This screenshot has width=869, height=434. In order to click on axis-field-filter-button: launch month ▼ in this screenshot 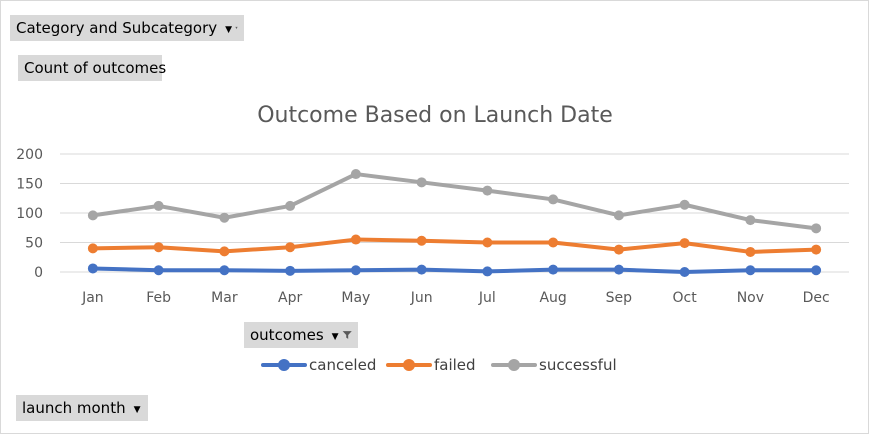, I will do `click(82, 408)`.